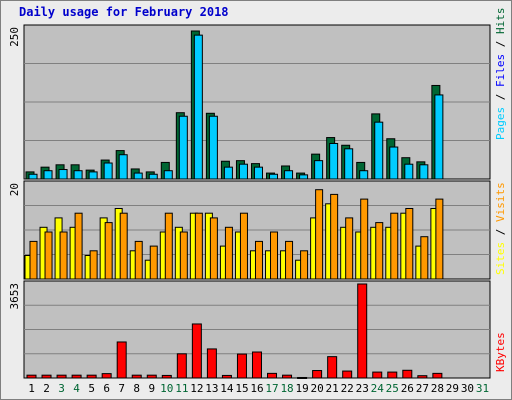  What do you see at coordinates (500, 70) in the screenshot?
I see `legend-files: Files` at bounding box center [500, 70].